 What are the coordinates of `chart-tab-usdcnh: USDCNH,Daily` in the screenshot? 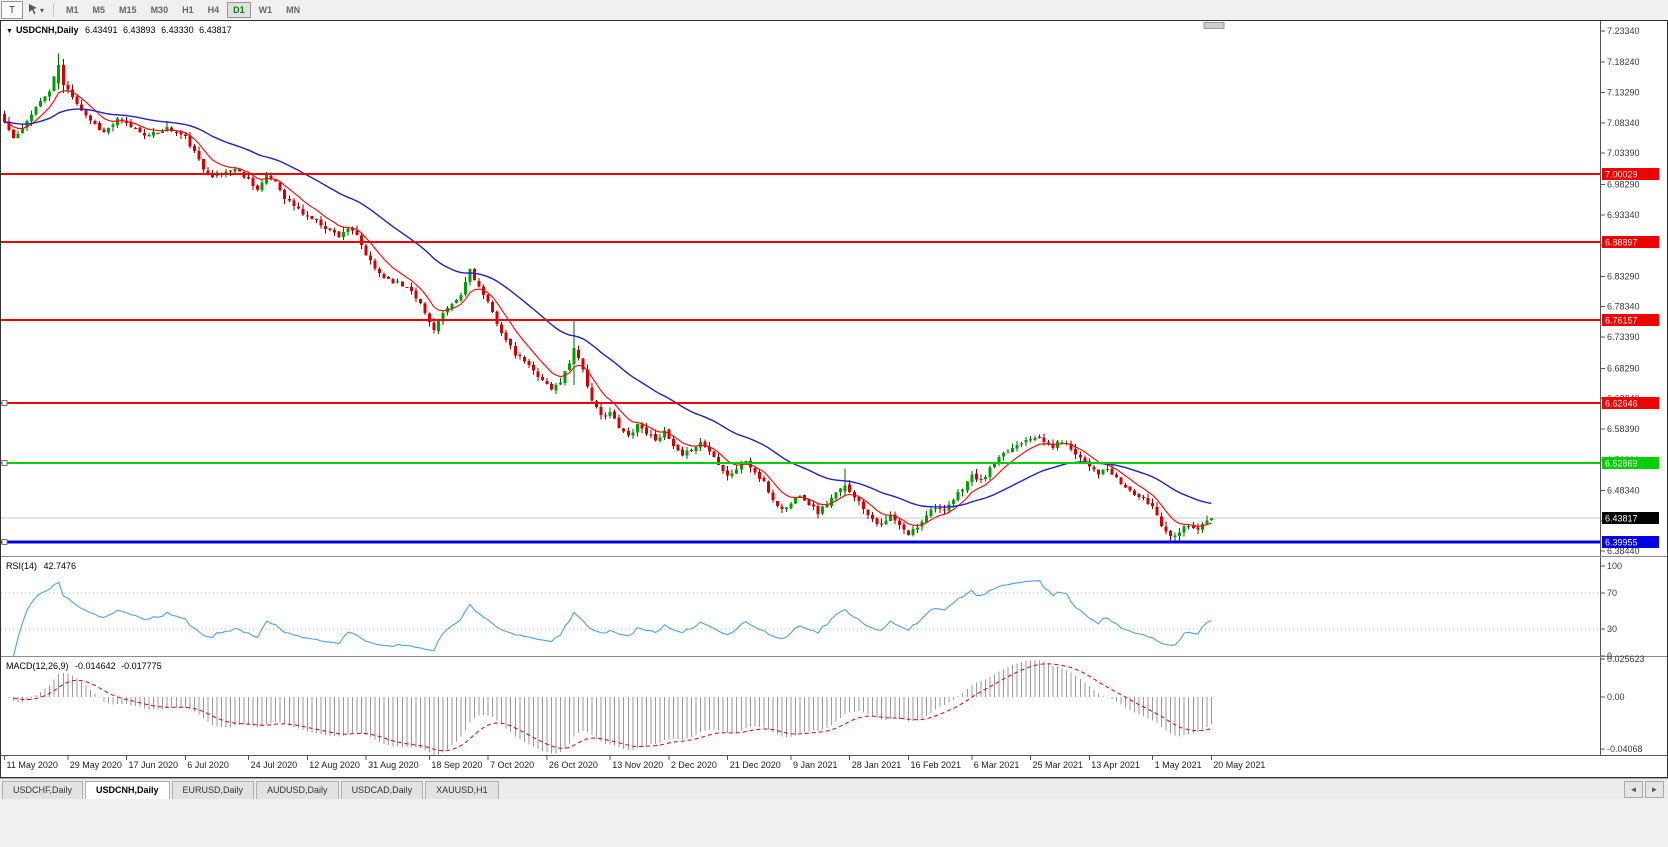 It's located at (127, 789).